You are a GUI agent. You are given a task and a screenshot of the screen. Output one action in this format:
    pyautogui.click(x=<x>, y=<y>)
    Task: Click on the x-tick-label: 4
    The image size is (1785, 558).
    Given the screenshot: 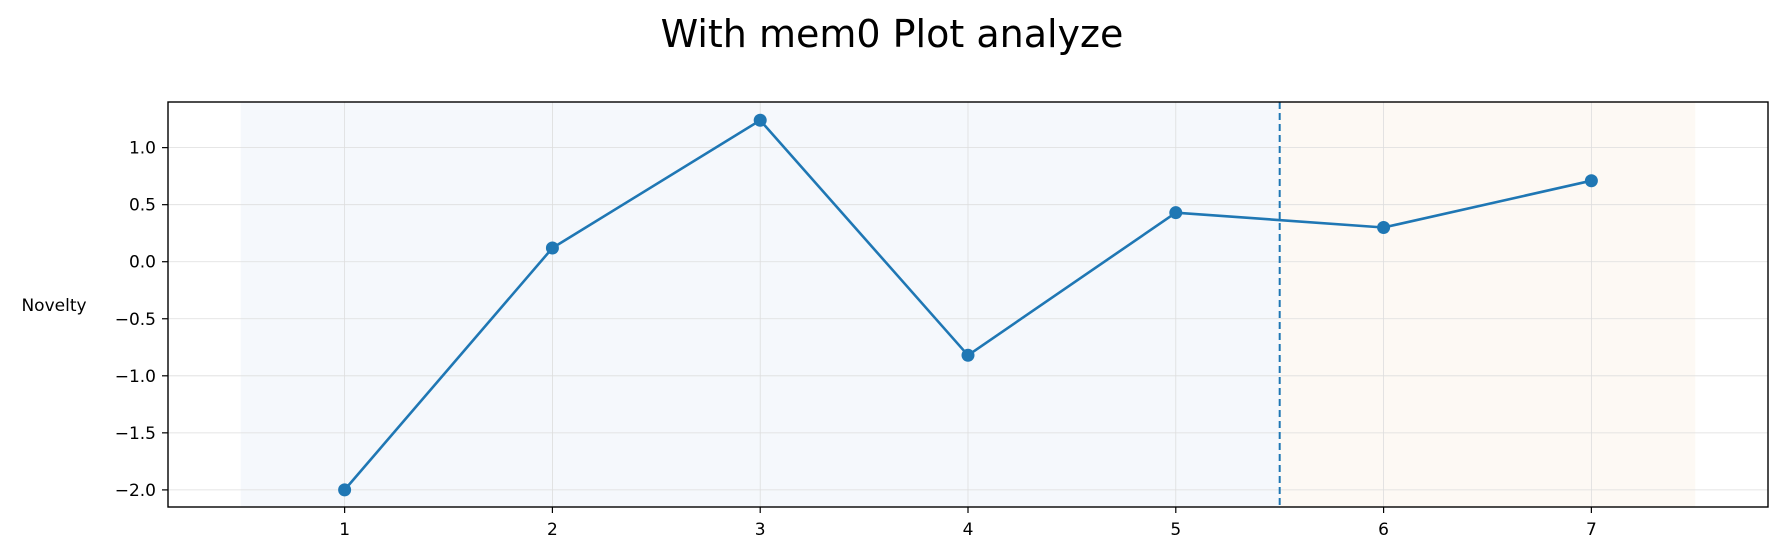 What is the action you would take?
    pyautogui.click(x=968, y=530)
    